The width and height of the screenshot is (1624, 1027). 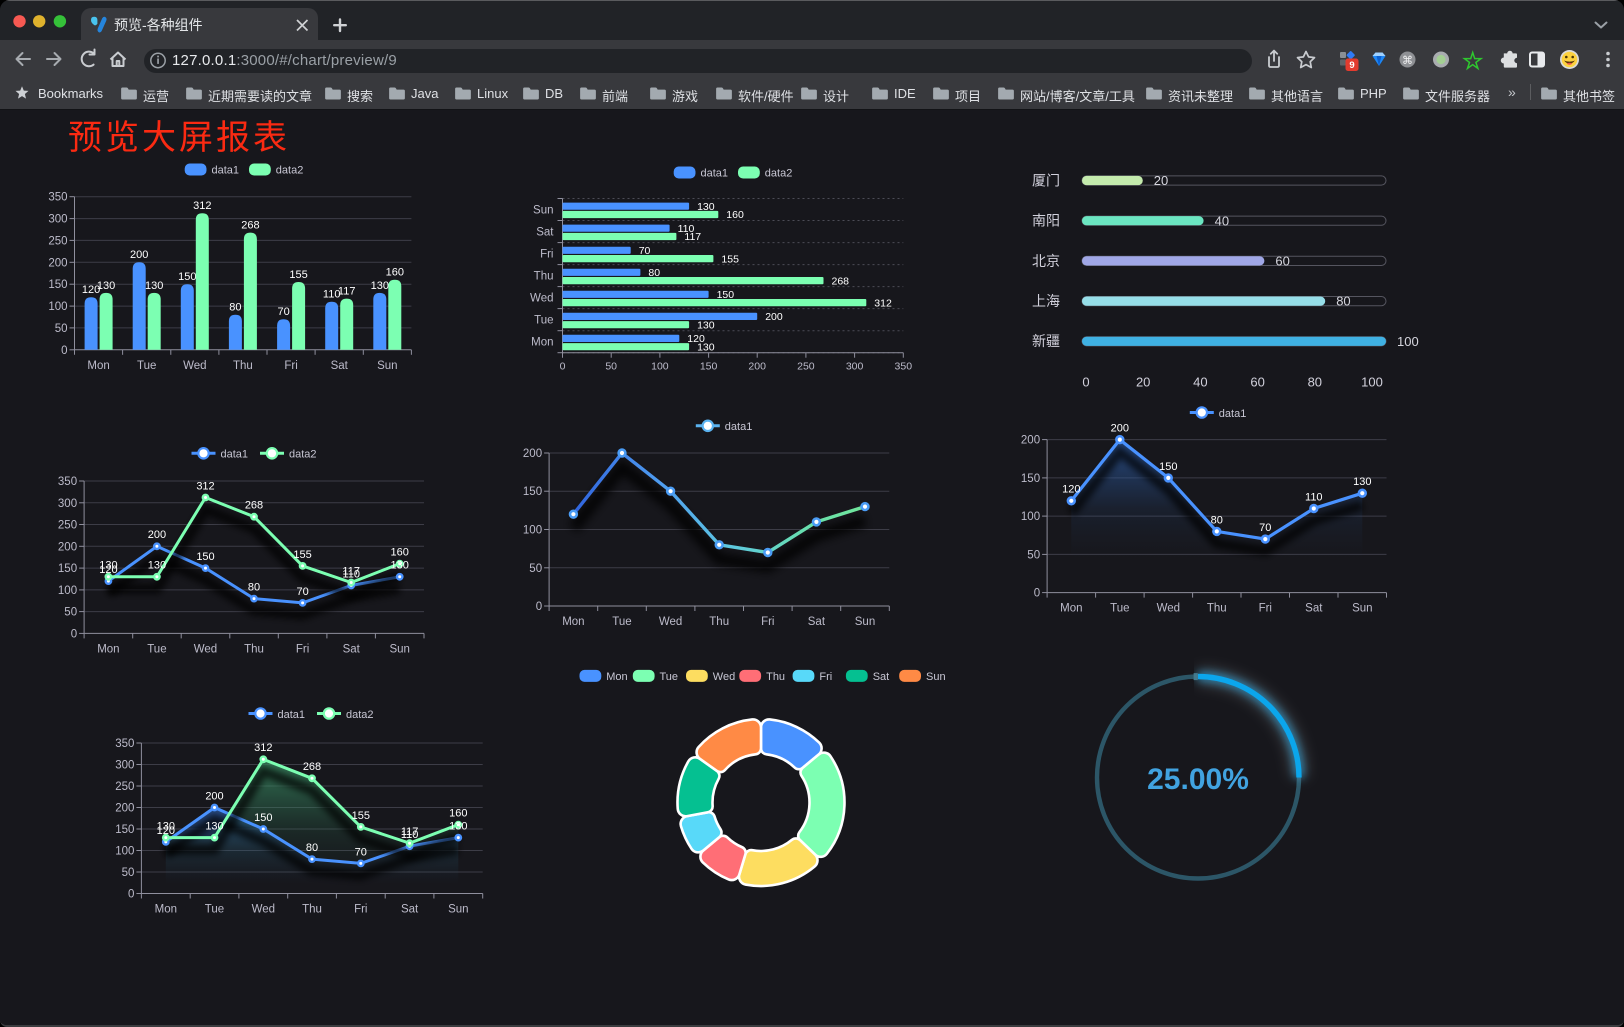 What do you see at coordinates (1046, 261) in the screenshot?
I see `svg-text: 北京` at bounding box center [1046, 261].